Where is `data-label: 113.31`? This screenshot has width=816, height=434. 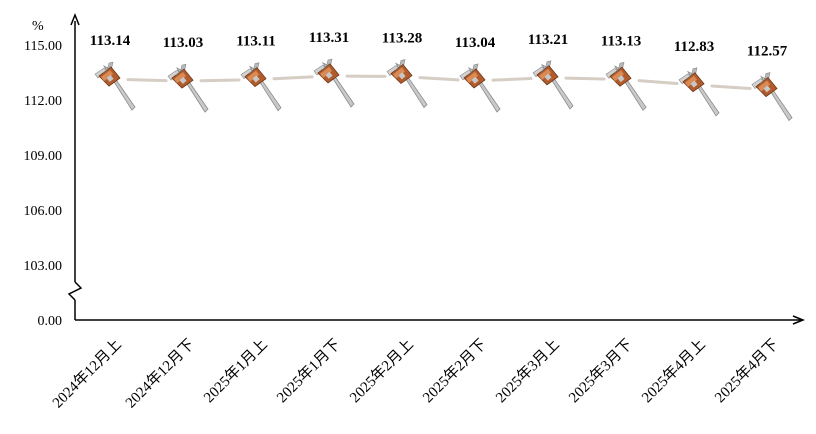
data-label: 113.31 is located at coordinates (329, 38).